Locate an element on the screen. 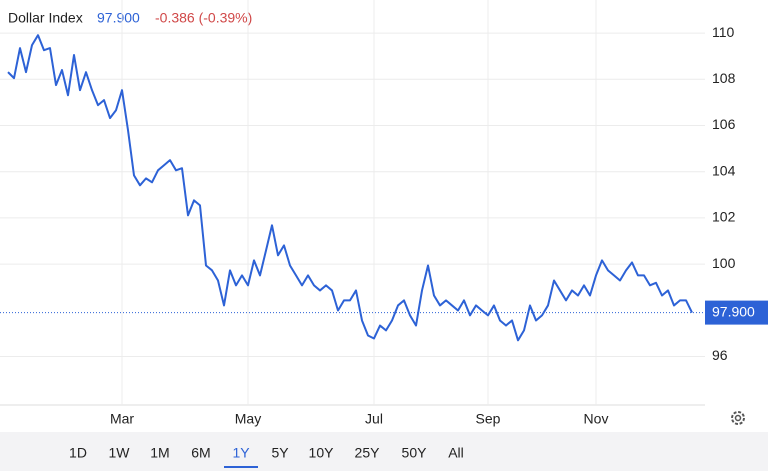 Image resolution: width=768 pixels, height=471 pixels. range-button: All is located at coordinates (456, 453).